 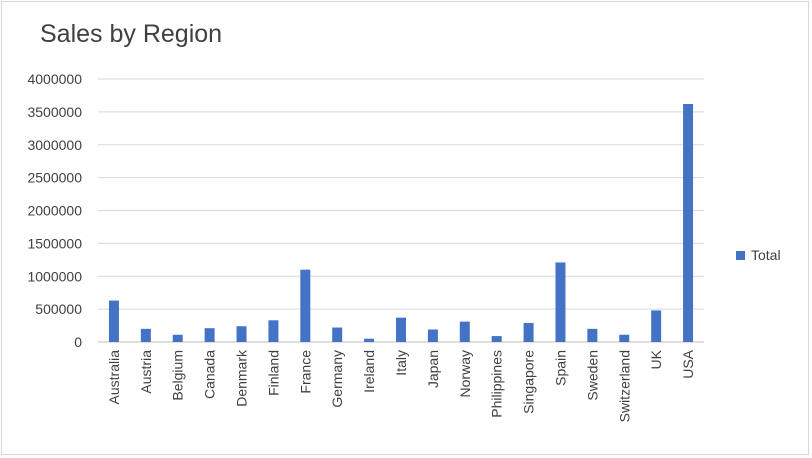 I want to click on bar-usa, so click(x=688, y=222).